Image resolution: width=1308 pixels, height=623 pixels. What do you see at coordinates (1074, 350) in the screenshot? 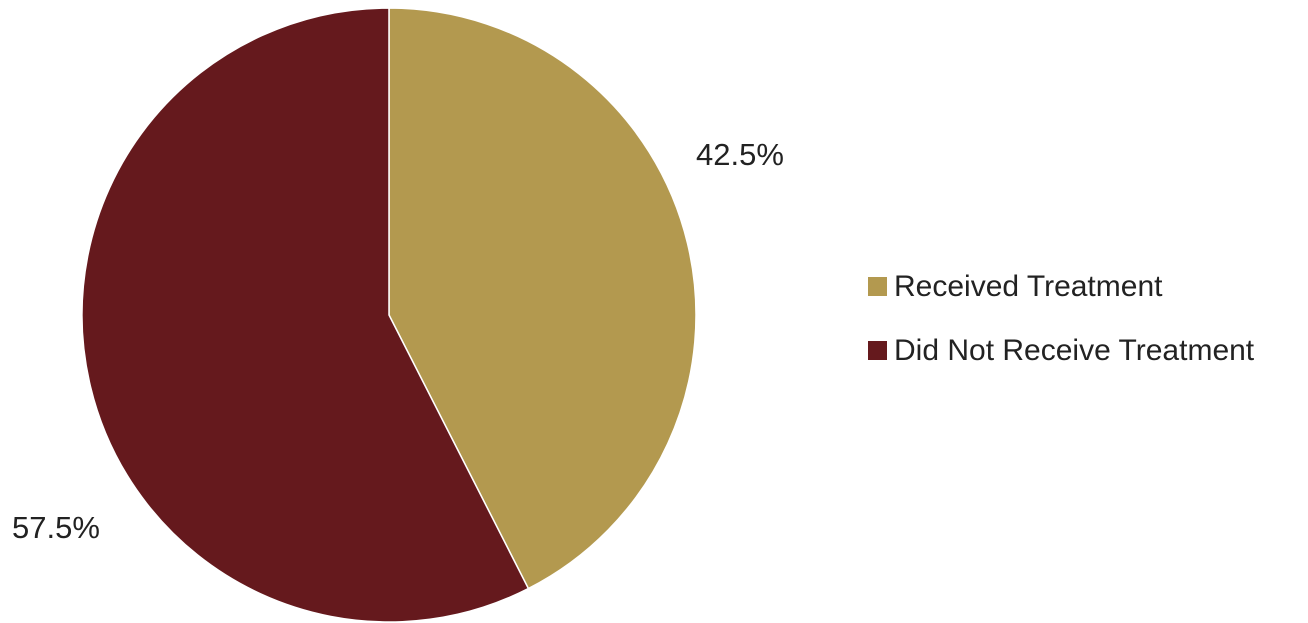
I see `legend-label-did-not-receive-treatment: Did Not Receive Treatment` at bounding box center [1074, 350].